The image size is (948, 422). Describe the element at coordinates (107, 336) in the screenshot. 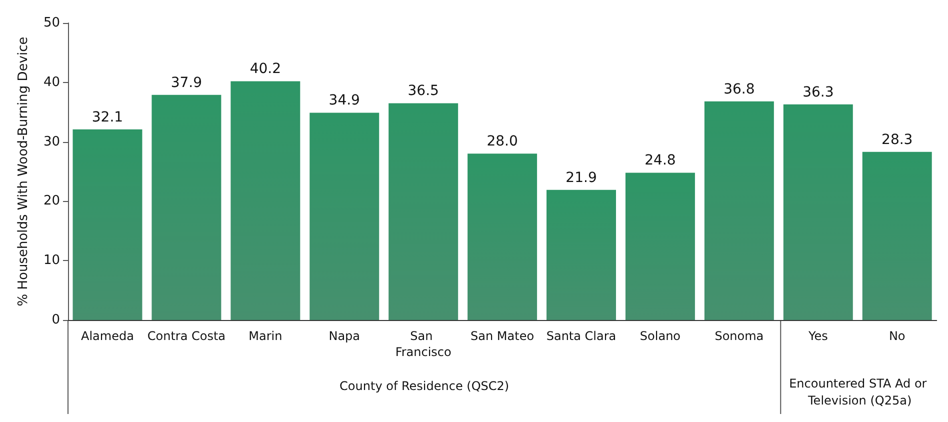

I see `x-tick-label: Alameda` at that location.